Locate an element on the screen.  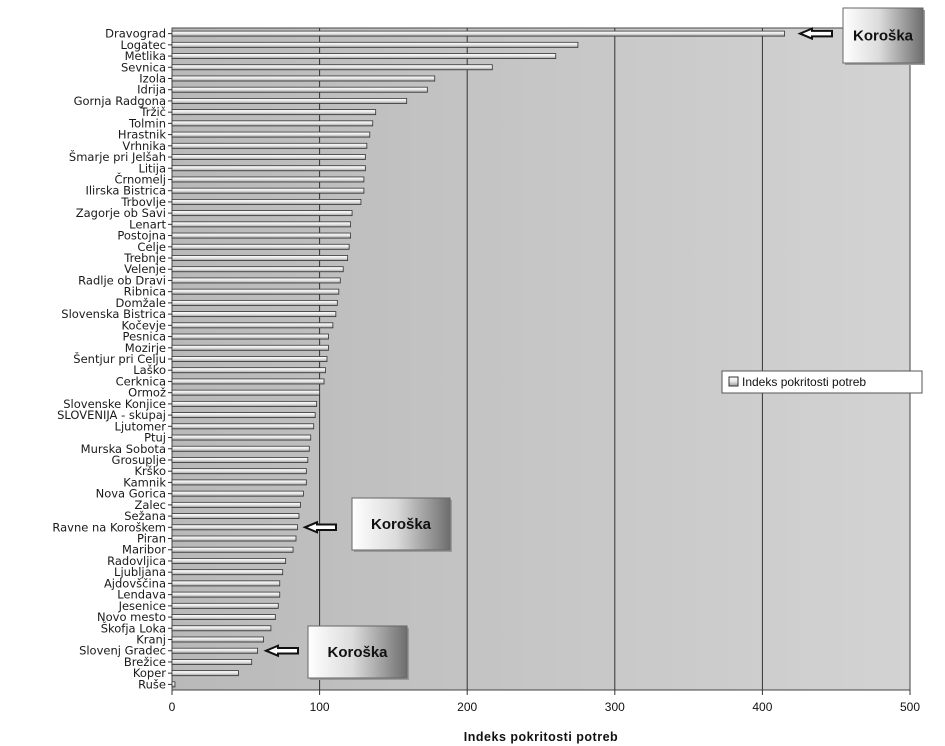
x-tick-label: 400 is located at coordinates (762, 707).